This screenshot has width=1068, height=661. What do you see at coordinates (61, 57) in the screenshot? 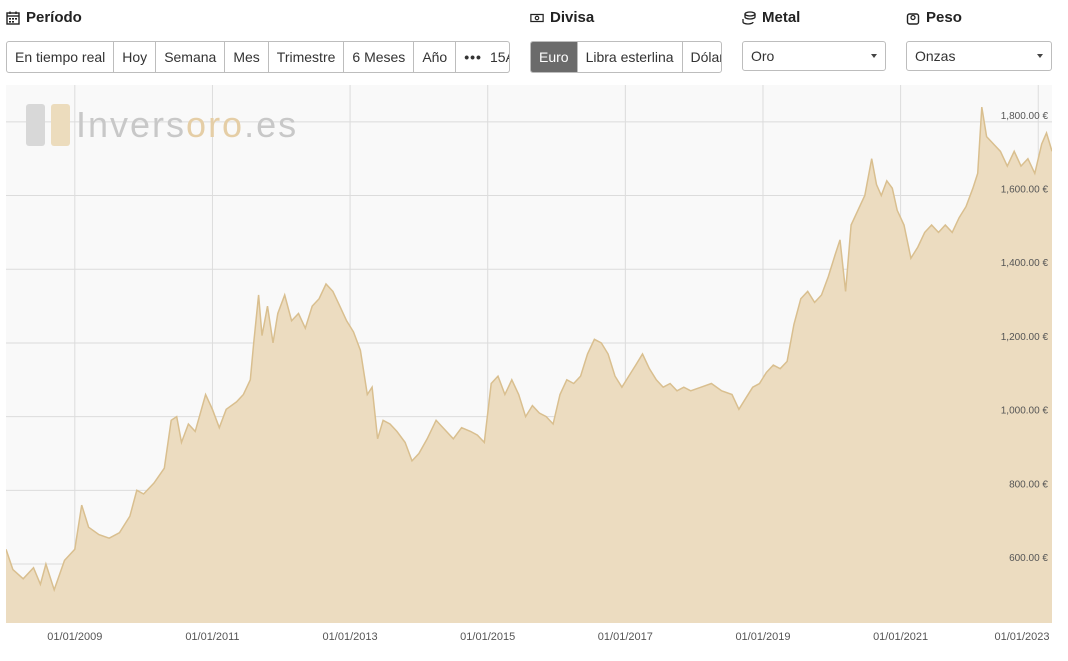
I see `periodo-realtime-button: En tiempo real` at bounding box center [61, 57].